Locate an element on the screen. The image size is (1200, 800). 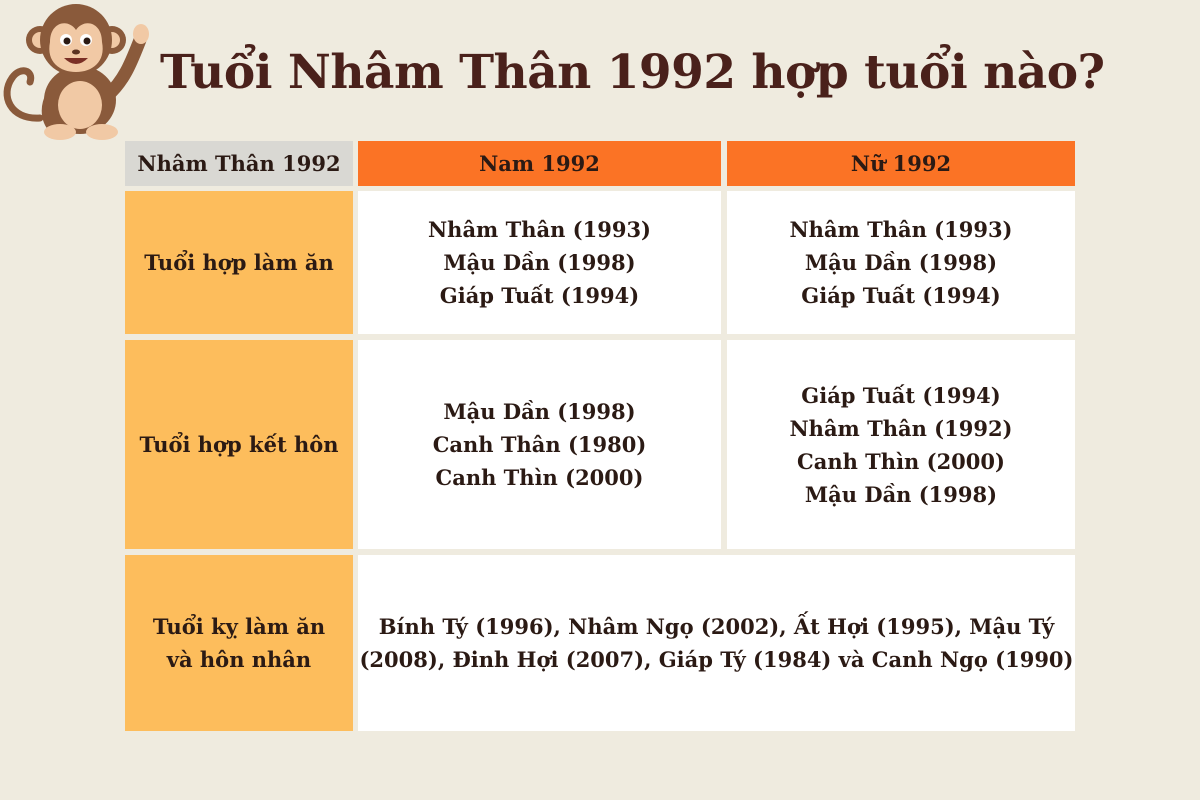
table-corner-header: Nhâm Thân 1992 is located at coordinates (239, 163).